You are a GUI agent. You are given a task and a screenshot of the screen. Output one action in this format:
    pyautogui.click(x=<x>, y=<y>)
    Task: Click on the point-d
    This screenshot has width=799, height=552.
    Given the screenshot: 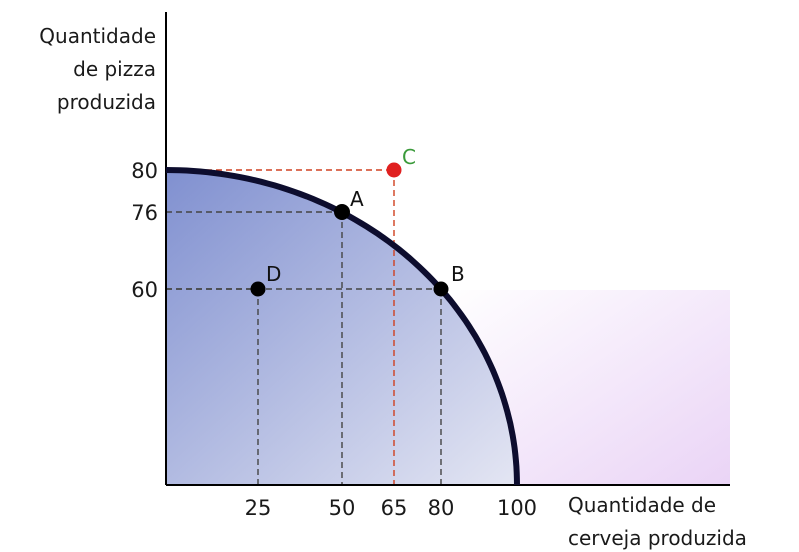 What is the action you would take?
    pyautogui.click(x=258, y=289)
    